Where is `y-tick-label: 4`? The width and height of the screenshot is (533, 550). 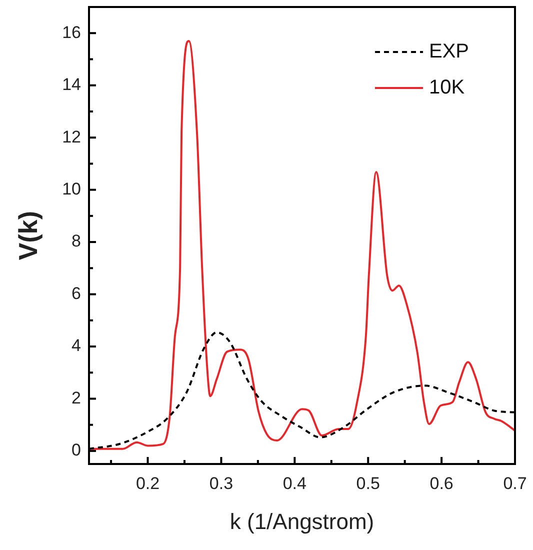
y-tick-label: 4 is located at coordinates (76, 346).